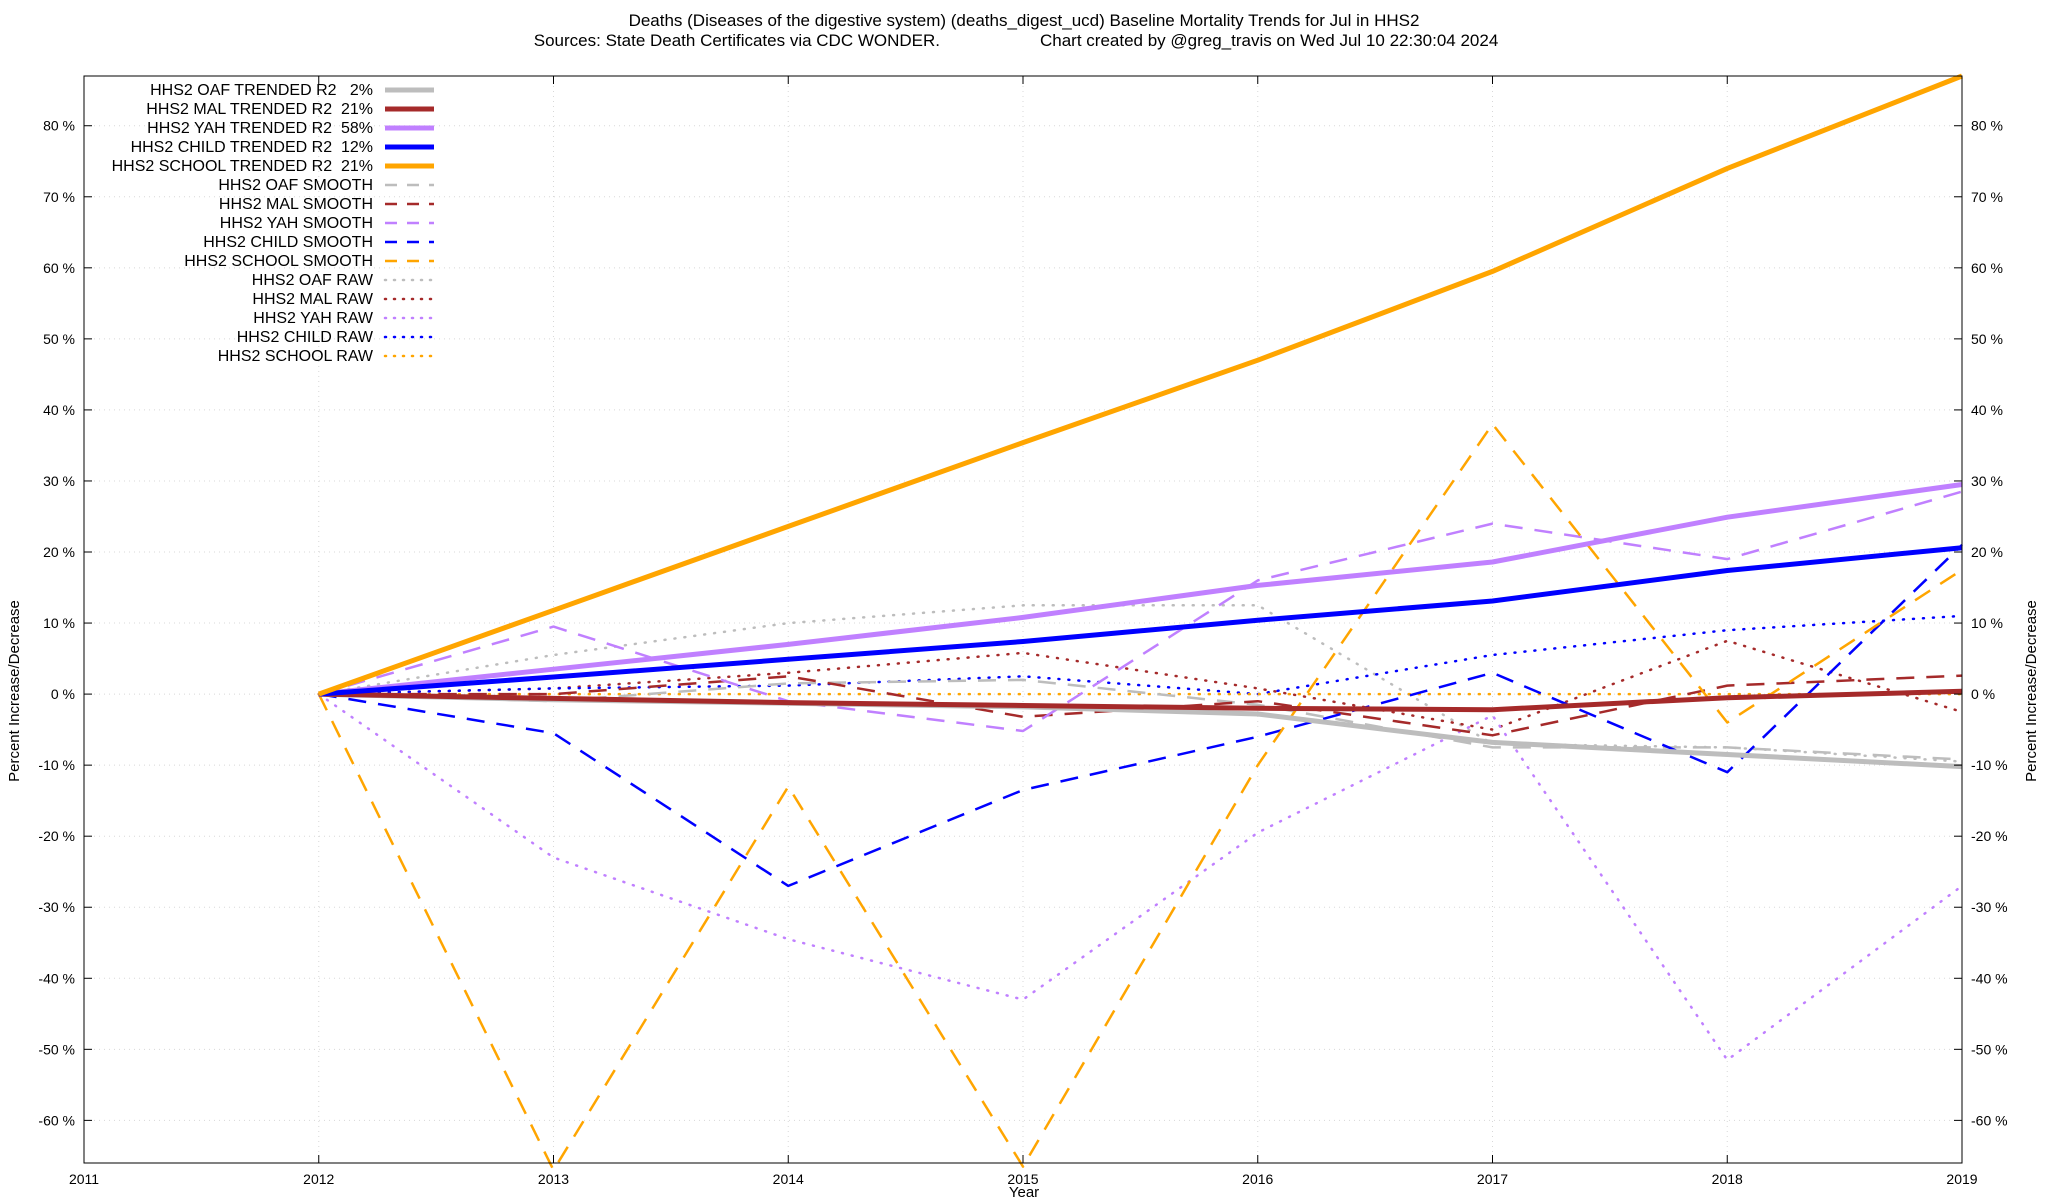 The height and width of the screenshot is (1200, 2048). I want to click on y-tick-label-left: 0 %, so click(63, 694).